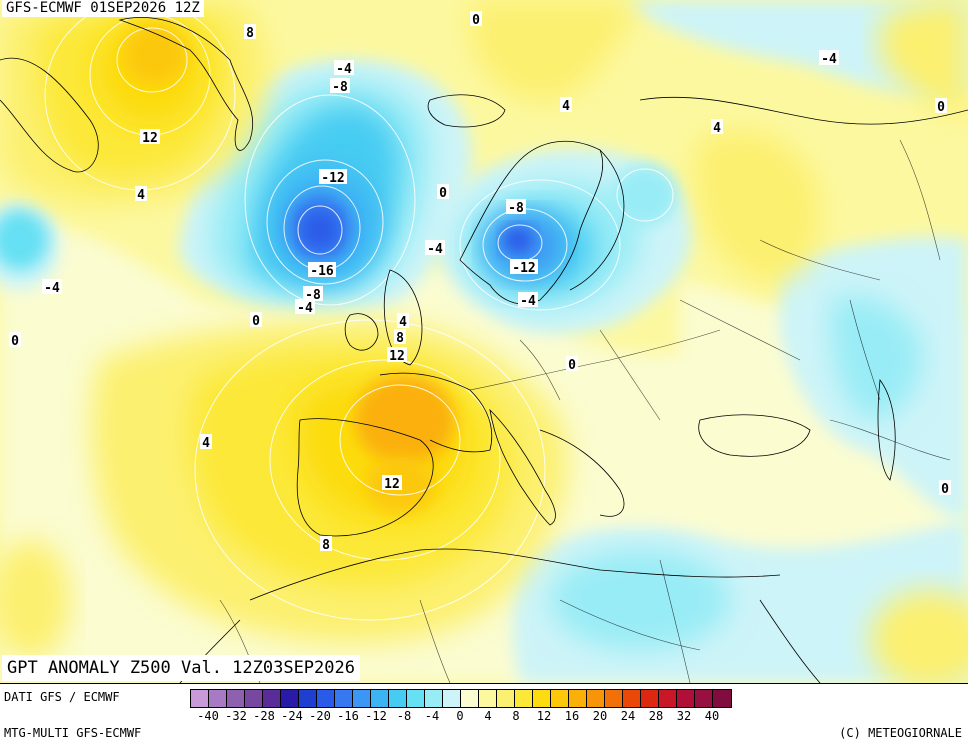  What do you see at coordinates (656, 716) in the screenshot?
I see `color-scale-tick-label: 28` at bounding box center [656, 716].